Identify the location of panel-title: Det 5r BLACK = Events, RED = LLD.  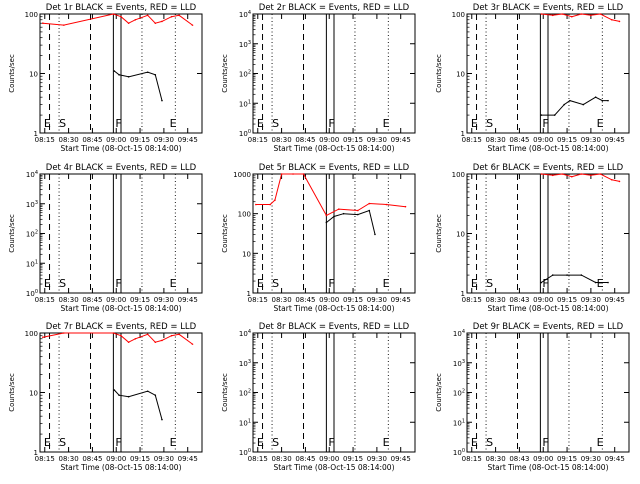
(334, 168).